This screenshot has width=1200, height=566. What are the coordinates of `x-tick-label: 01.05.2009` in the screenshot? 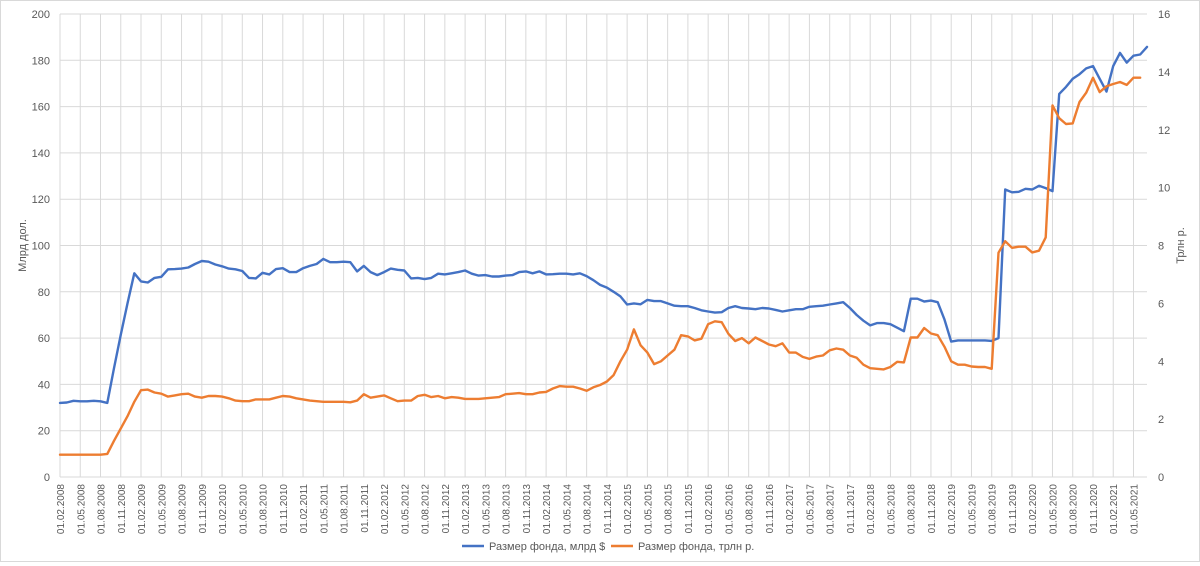 It's located at (162, 509).